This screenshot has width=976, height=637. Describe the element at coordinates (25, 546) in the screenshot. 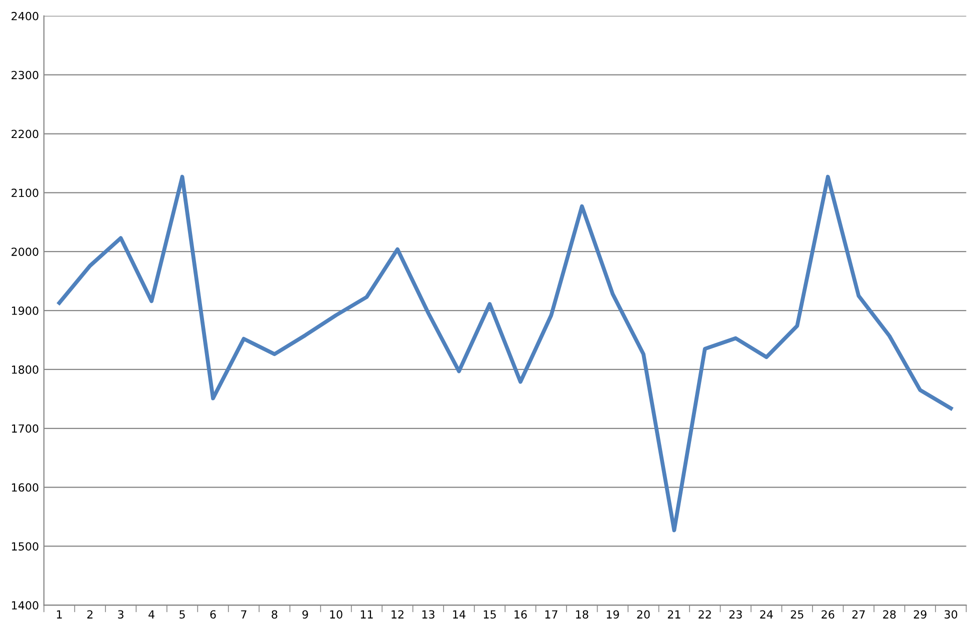

I see `y-tick-label: 1500` at that location.